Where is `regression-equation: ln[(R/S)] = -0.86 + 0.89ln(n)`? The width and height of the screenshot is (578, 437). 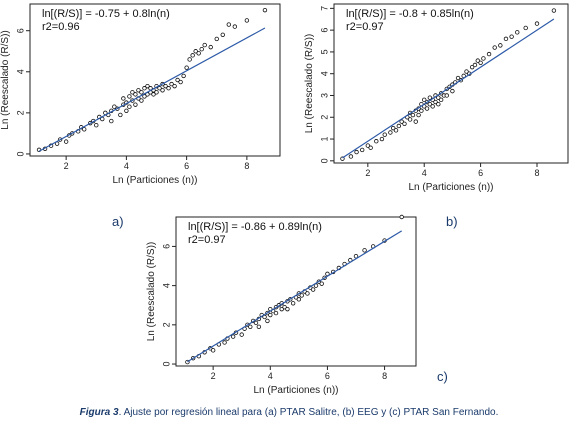 regression-equation: ln[(R/S)] = -0.86 + 0.89ln(n) is located at coordinates (255, 227).